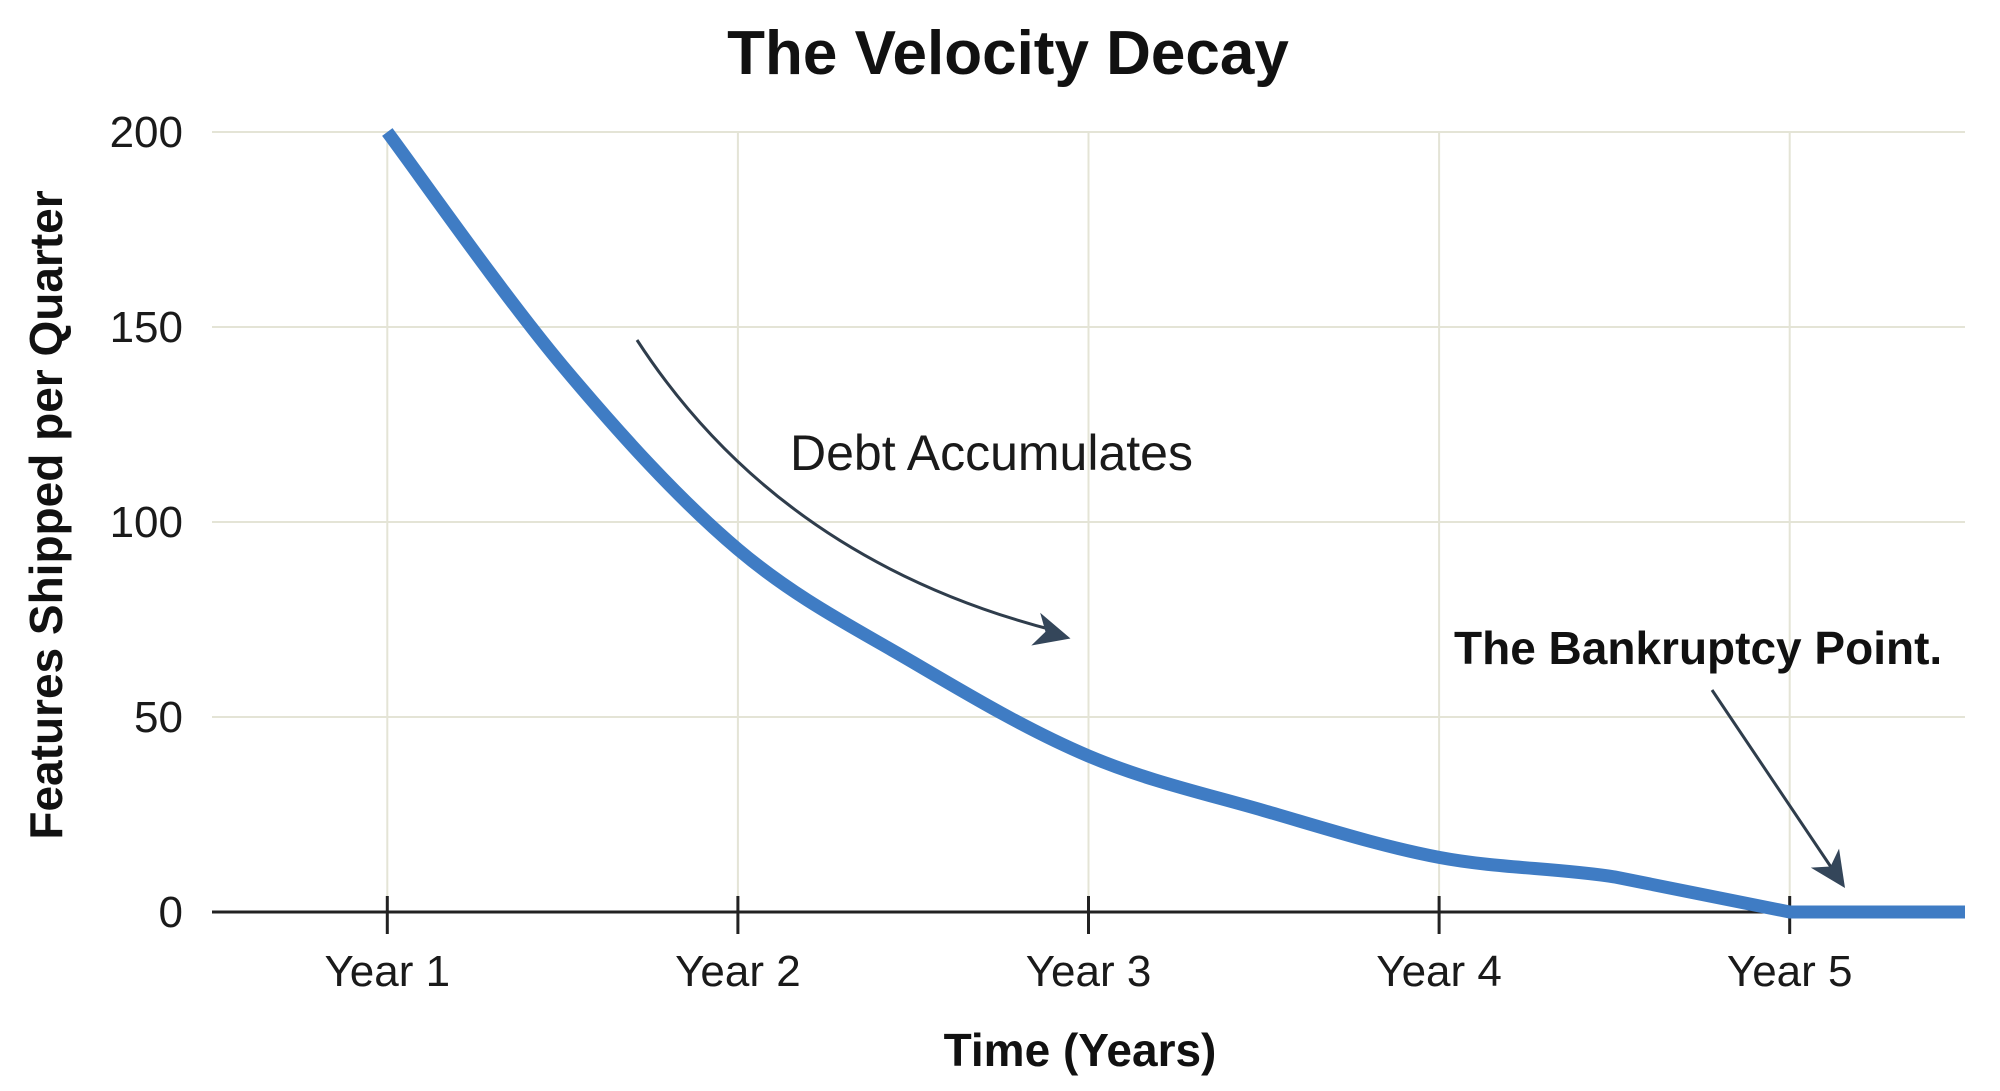  What do you see at coordinates (1773, 781) in the screenshot?
I see `arrow-bankruptcy-point` at bounding box center [1773, 781].